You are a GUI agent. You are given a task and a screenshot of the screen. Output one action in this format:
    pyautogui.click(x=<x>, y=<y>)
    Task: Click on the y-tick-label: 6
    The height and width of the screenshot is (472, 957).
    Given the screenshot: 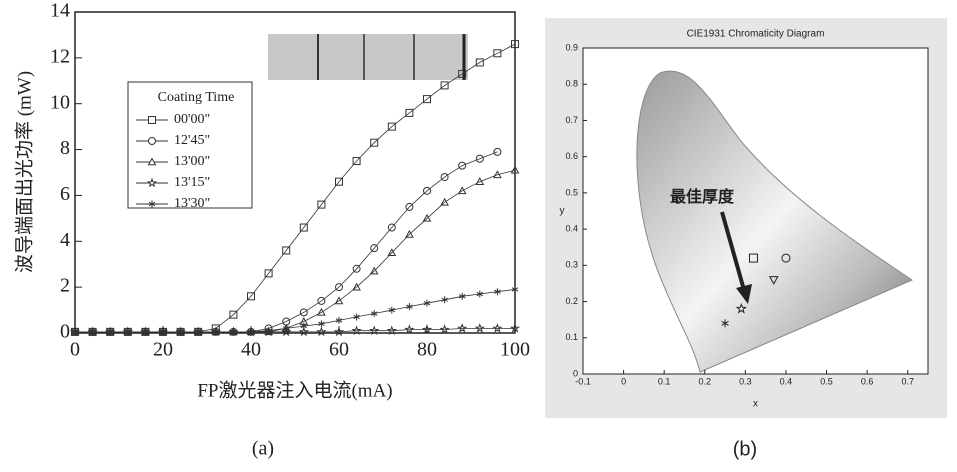 What is the action you would take?
    pyautogui.click(x=65, y=194)
    